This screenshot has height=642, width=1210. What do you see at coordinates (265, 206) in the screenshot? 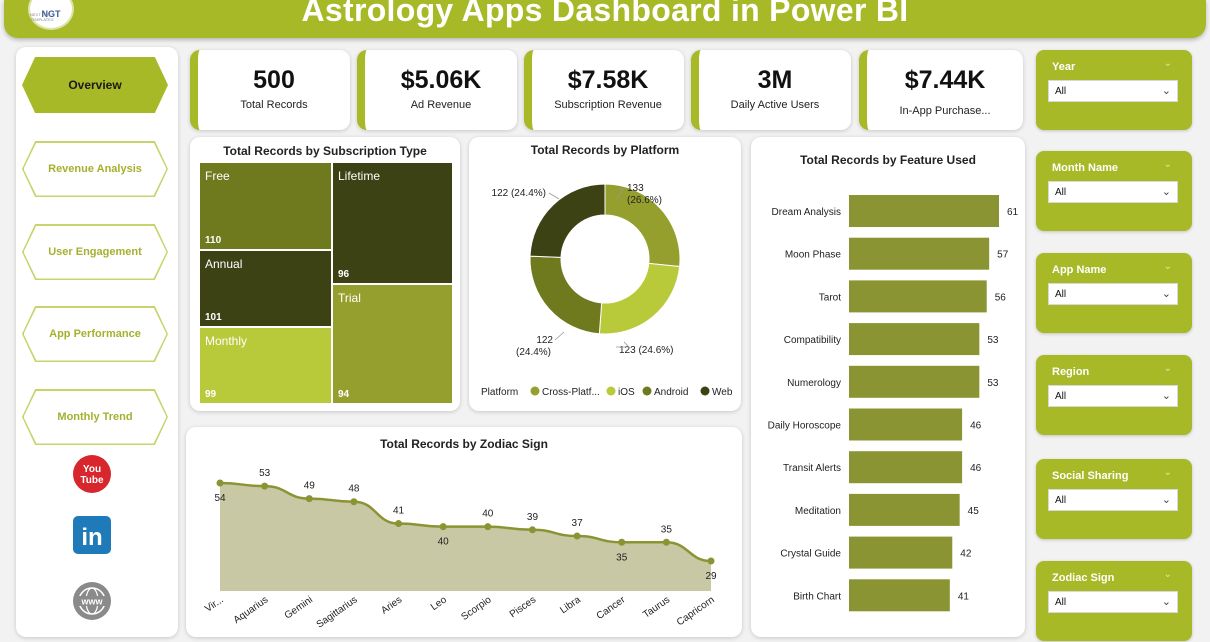
I see `treemap-tile-free` at bounding box center [265, 206].